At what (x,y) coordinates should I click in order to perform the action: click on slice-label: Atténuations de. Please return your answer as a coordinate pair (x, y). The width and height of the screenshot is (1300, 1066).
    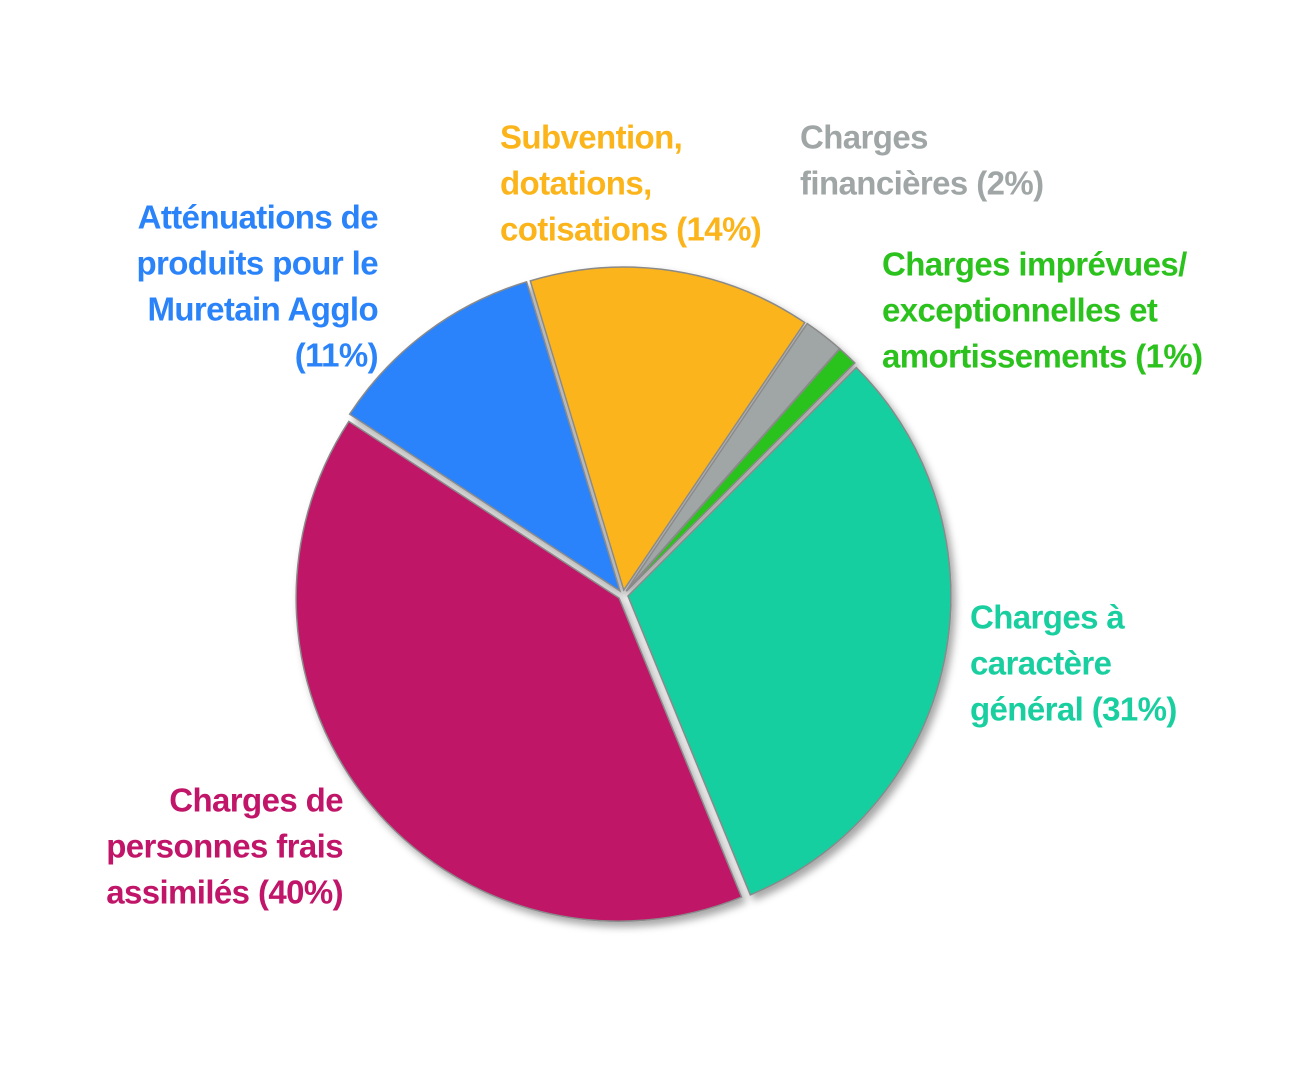
    Looking at the image, I should click on (258, 217).